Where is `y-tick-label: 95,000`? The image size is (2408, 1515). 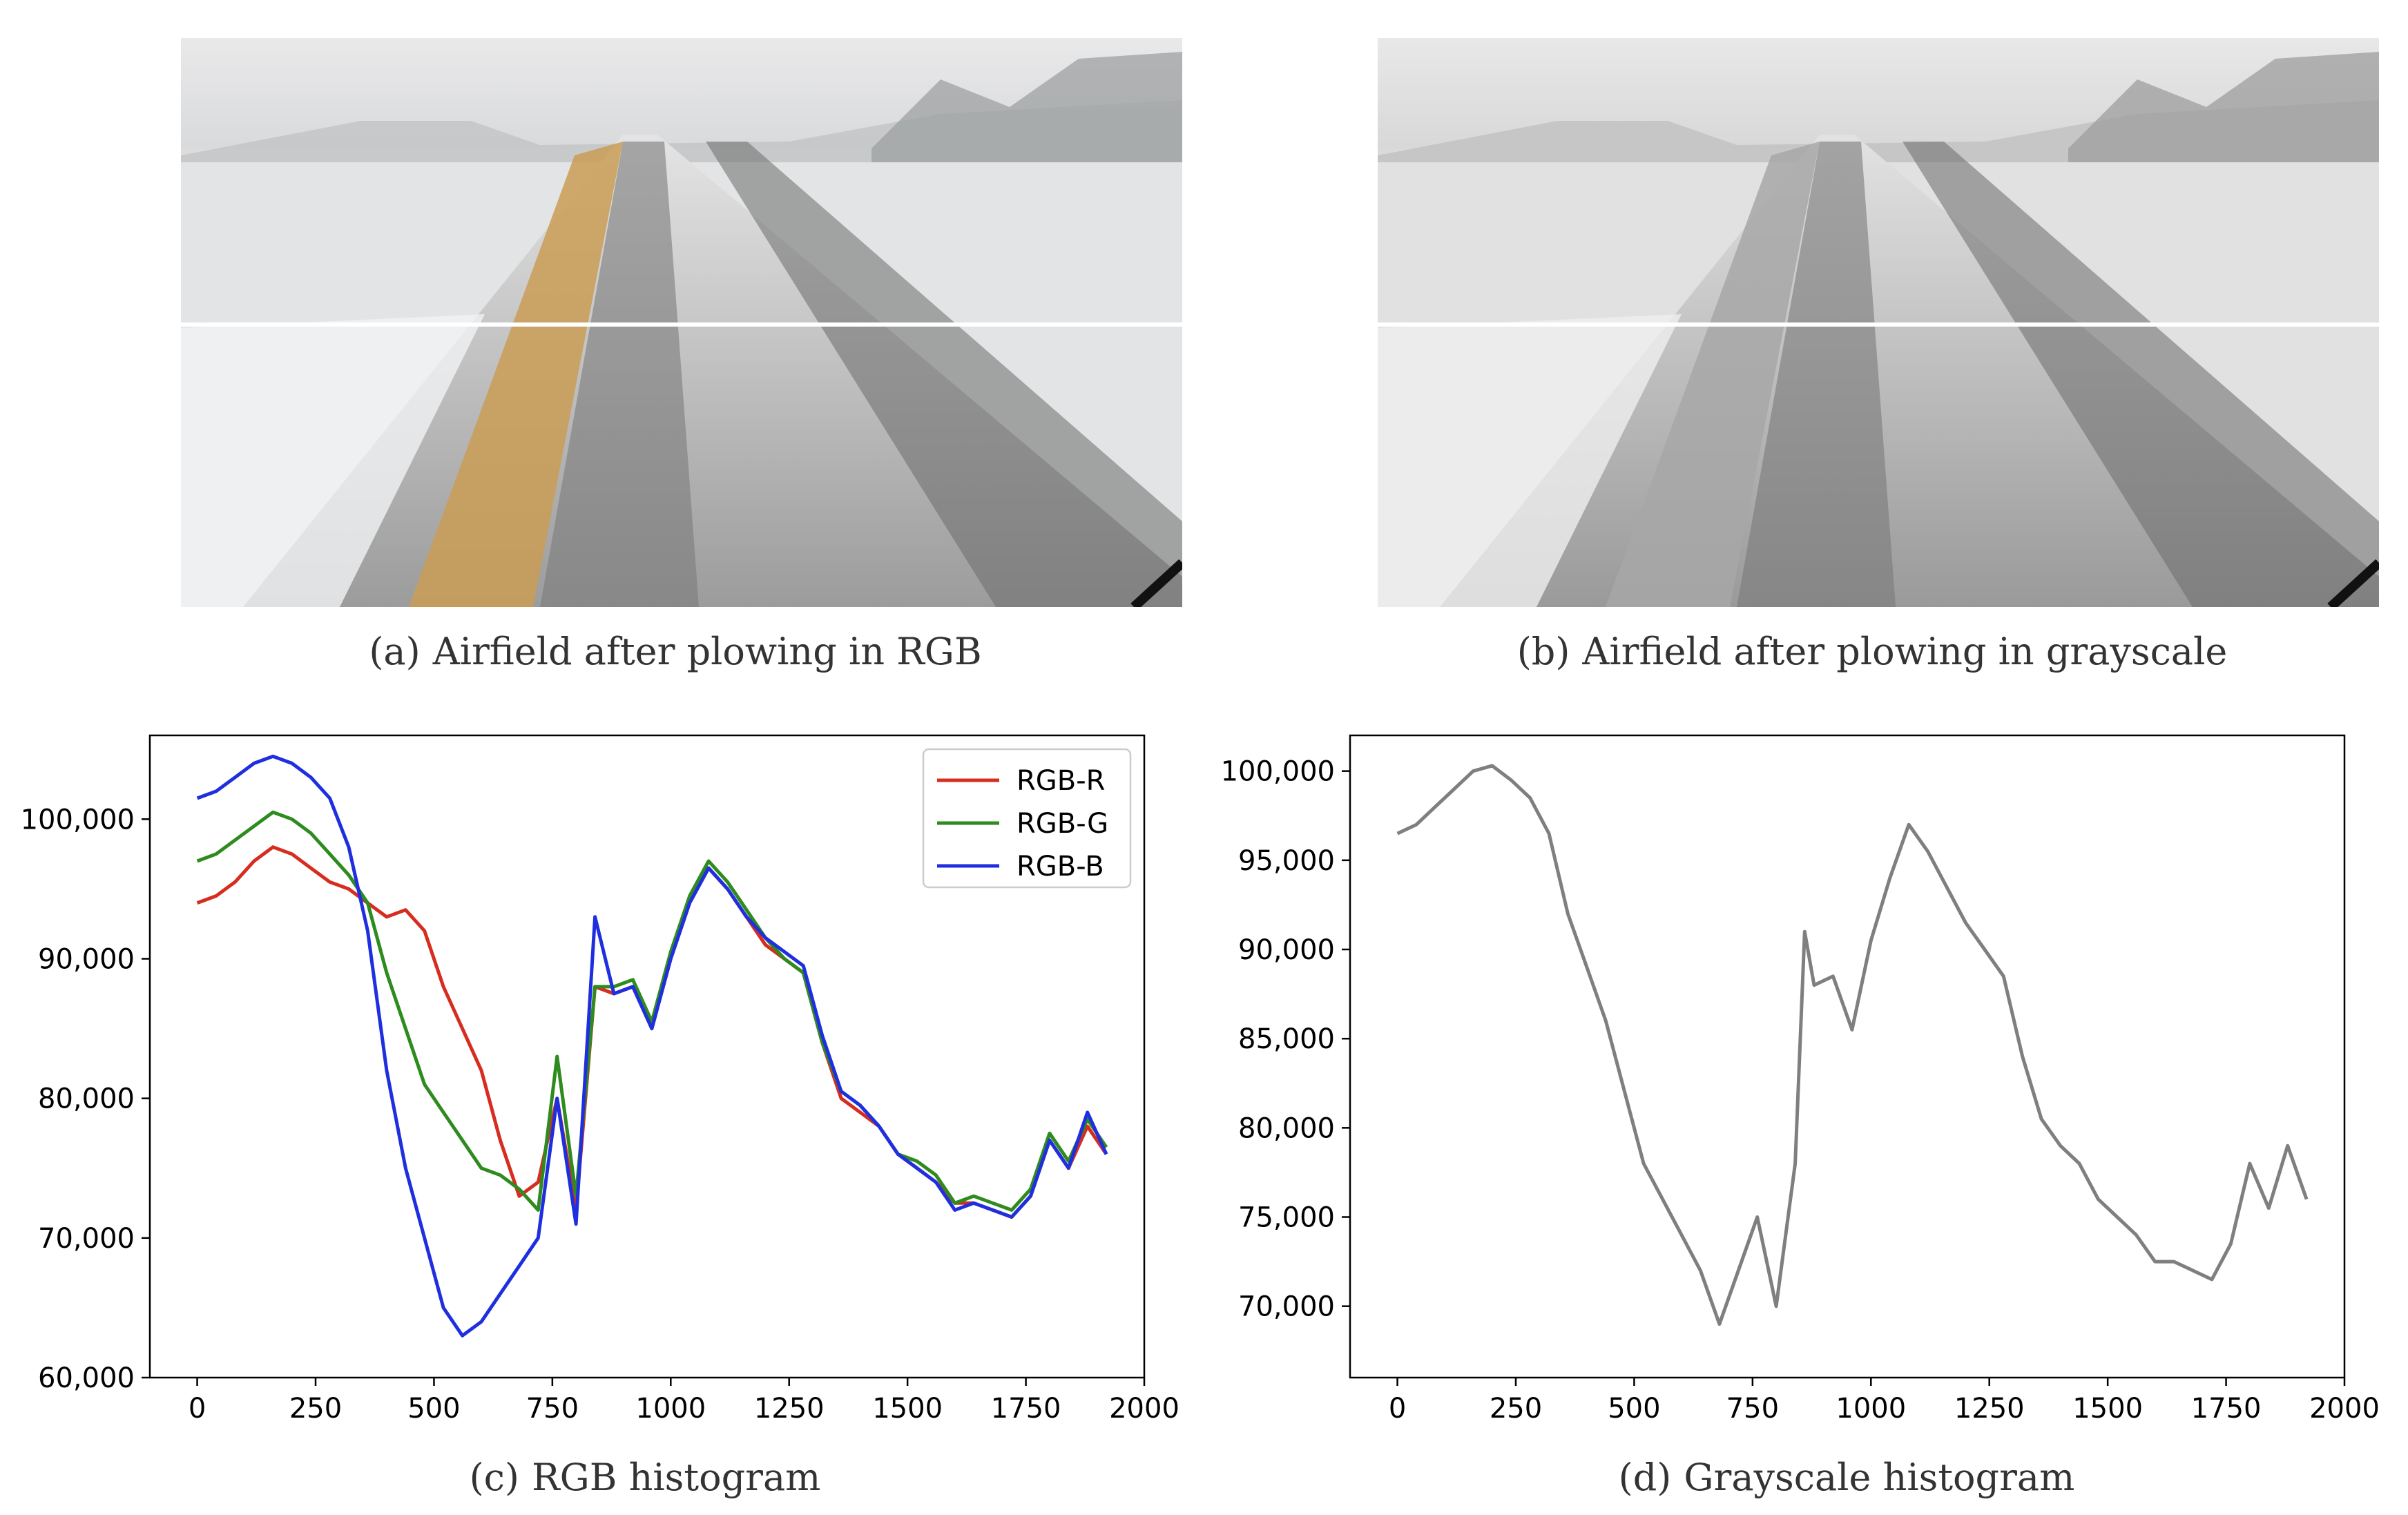 y-tick-label: 95,000 is located at coordinates (1286, 861).